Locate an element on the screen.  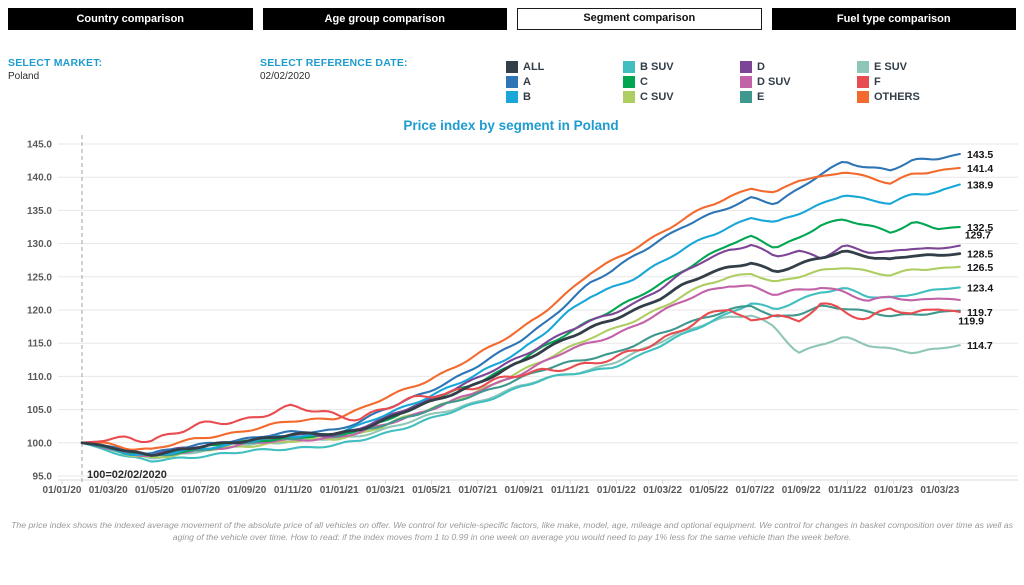
legend-item-label: D is located at coordinates (761, 67).